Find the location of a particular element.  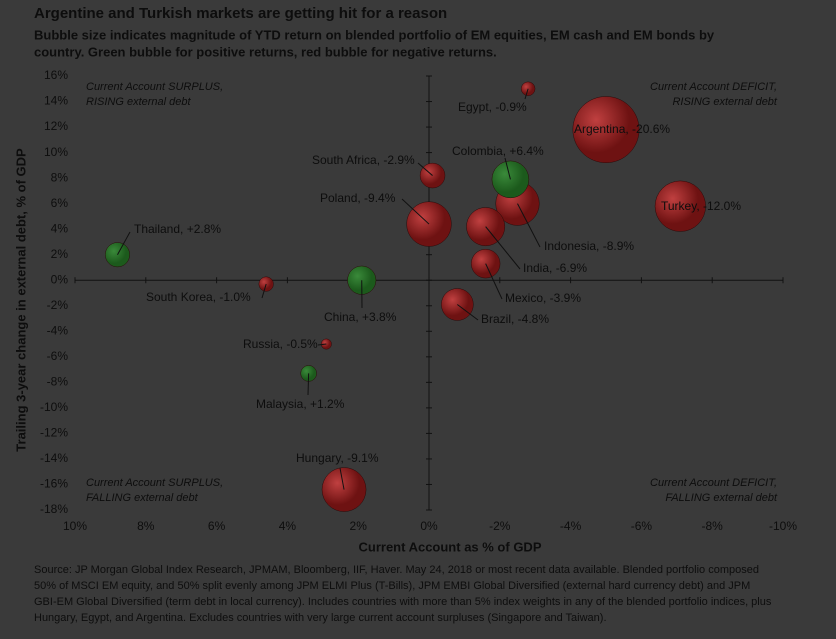

bubble-label: India, -6.9% is located at coordinates (555, 268).